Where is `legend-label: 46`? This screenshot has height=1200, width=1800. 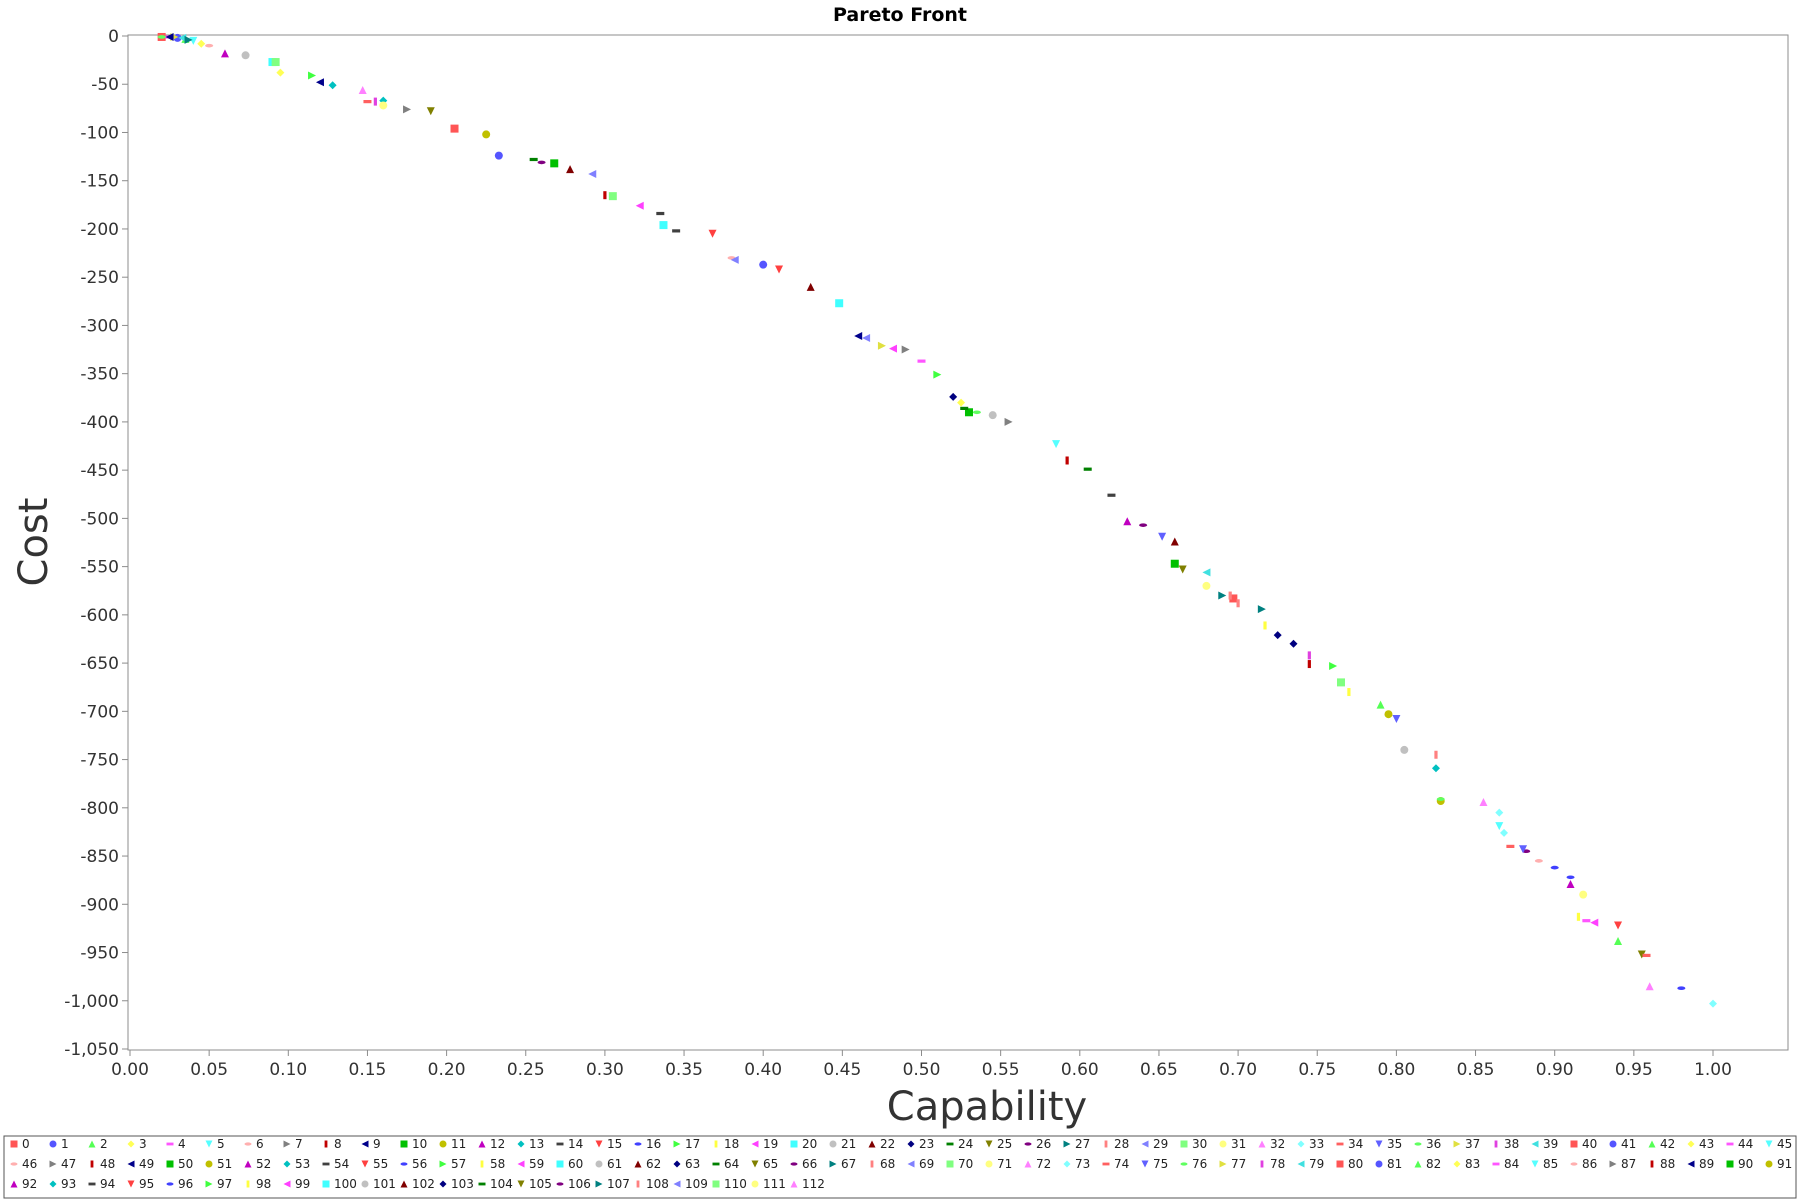 legend-label: 46 is located at coordinates (29, 1164).